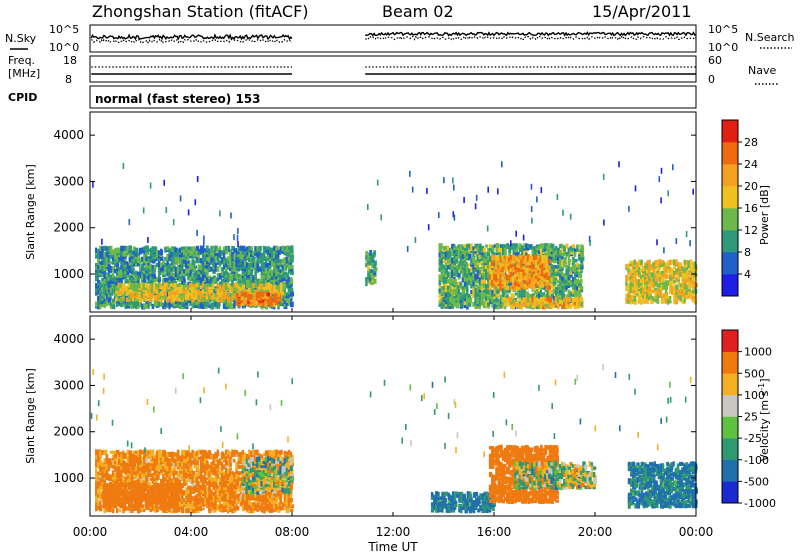 This screenshot has width=800, height=554. Describe the element at coordinates (68, 228) in the screenshot. I see `range-tick-label: 2000` at that location.